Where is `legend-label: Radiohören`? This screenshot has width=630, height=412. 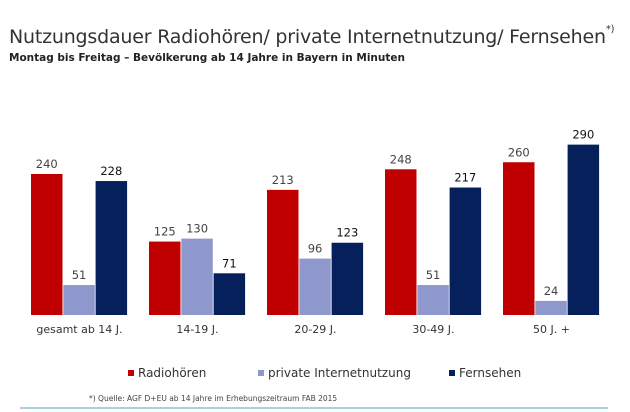
legend-label: Radiohören is located at coordinates (172, 373).